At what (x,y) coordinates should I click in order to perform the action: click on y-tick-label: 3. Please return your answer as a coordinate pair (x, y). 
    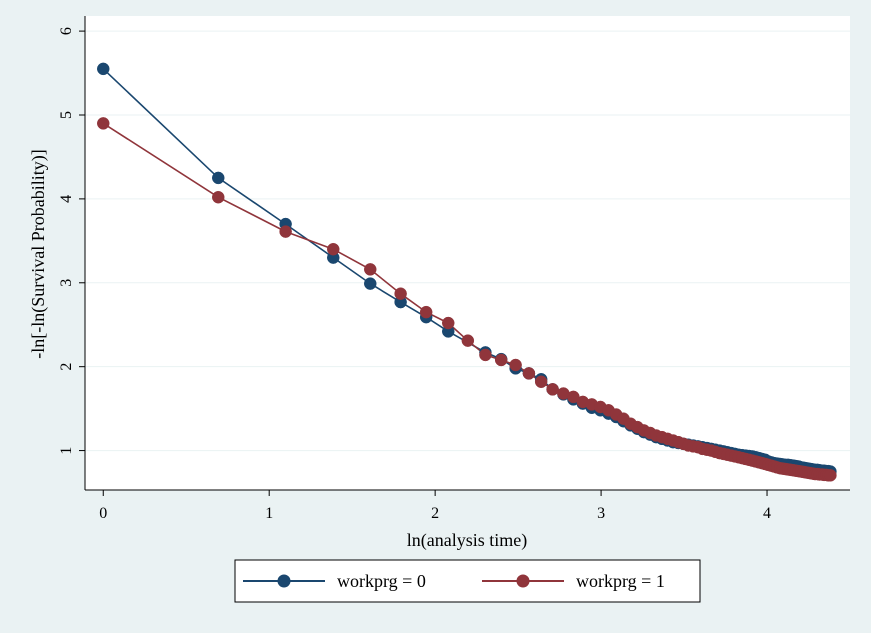
    Looking at the image, I should click on (66, 283).